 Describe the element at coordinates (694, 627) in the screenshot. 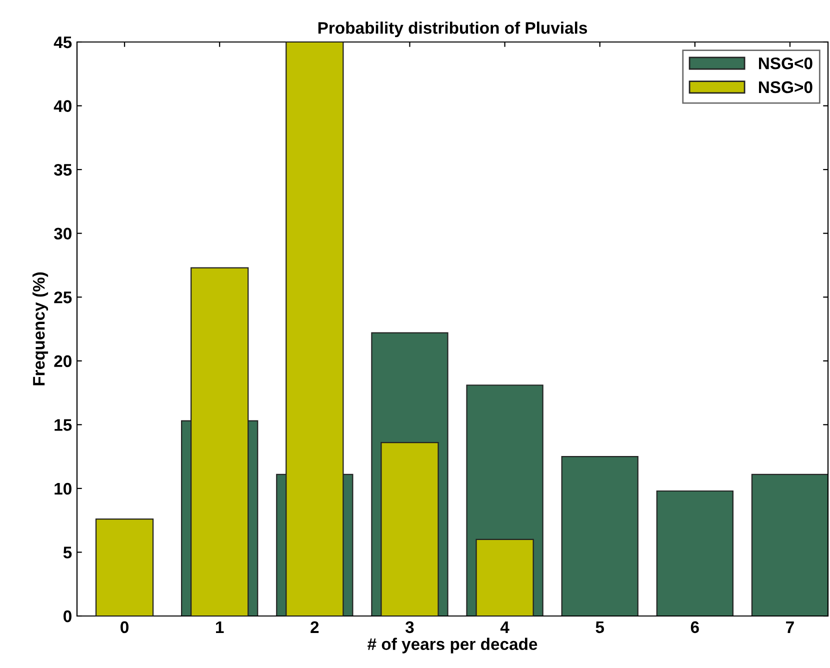

I see `x-tick-label: 6` at that location.